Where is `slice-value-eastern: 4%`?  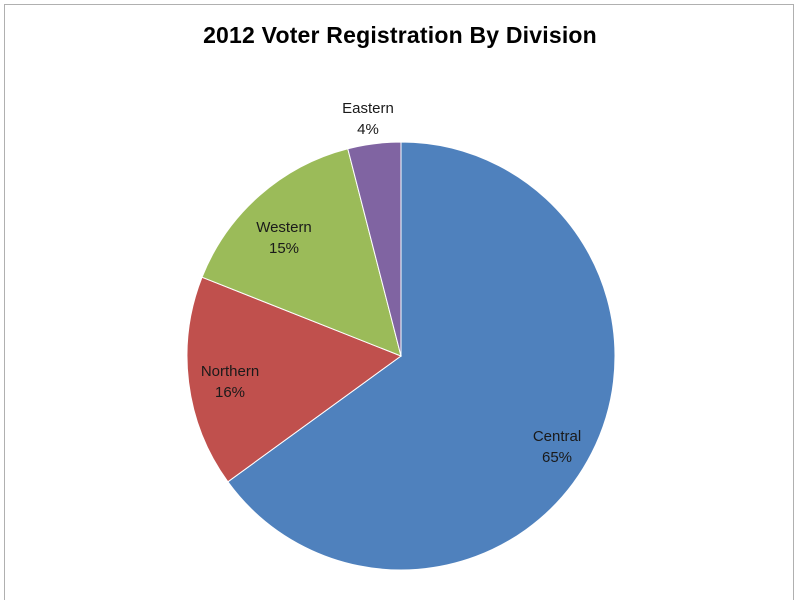 slice-value-eastern: 4% is located at coordinates (368, 129).